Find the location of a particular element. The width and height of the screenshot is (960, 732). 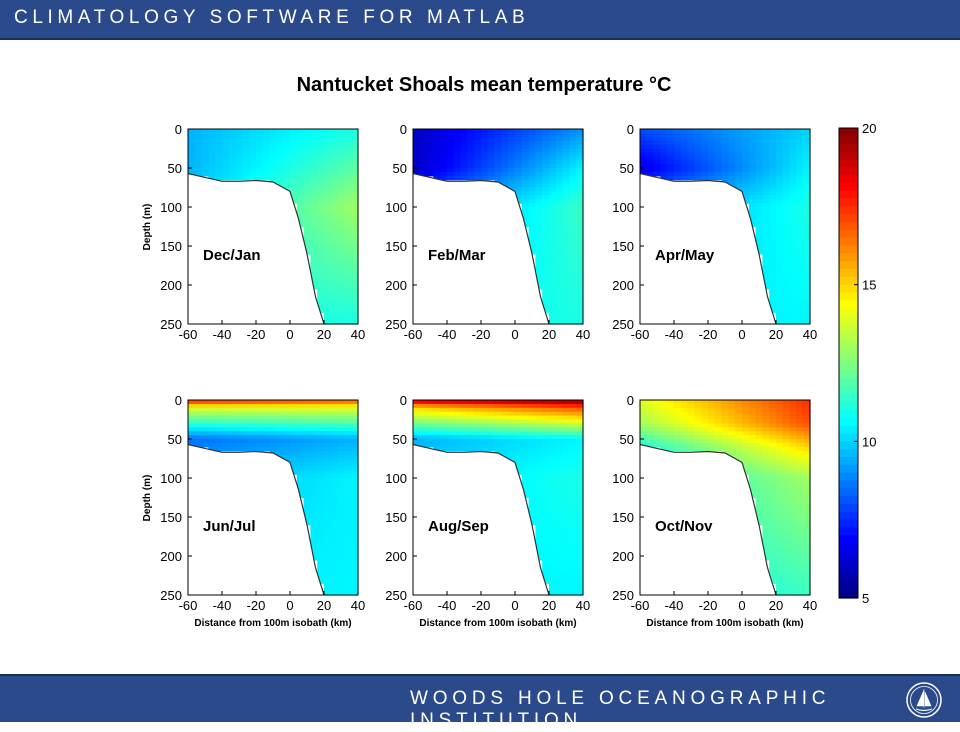

x-tick-label: 20 is located at coordinates (776, 605).